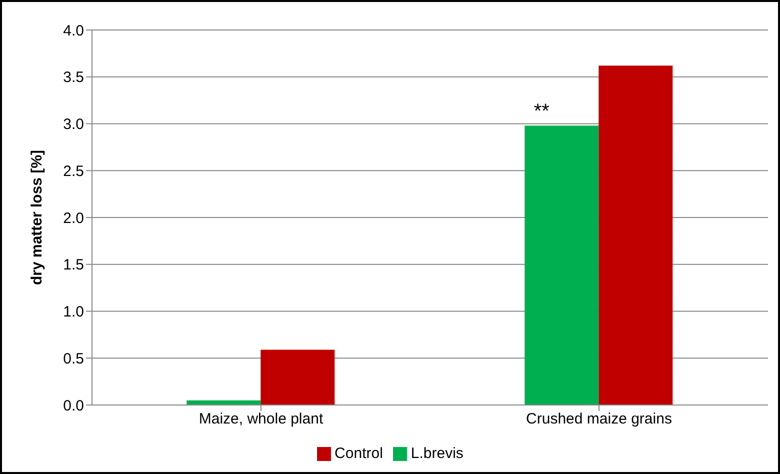 The width and height of the screenshot is (780, 474). What do you see at coordinates (73, 31) in the screenshot?
I see `y-tick-label: 4.0` at bounding box center [73, 31].